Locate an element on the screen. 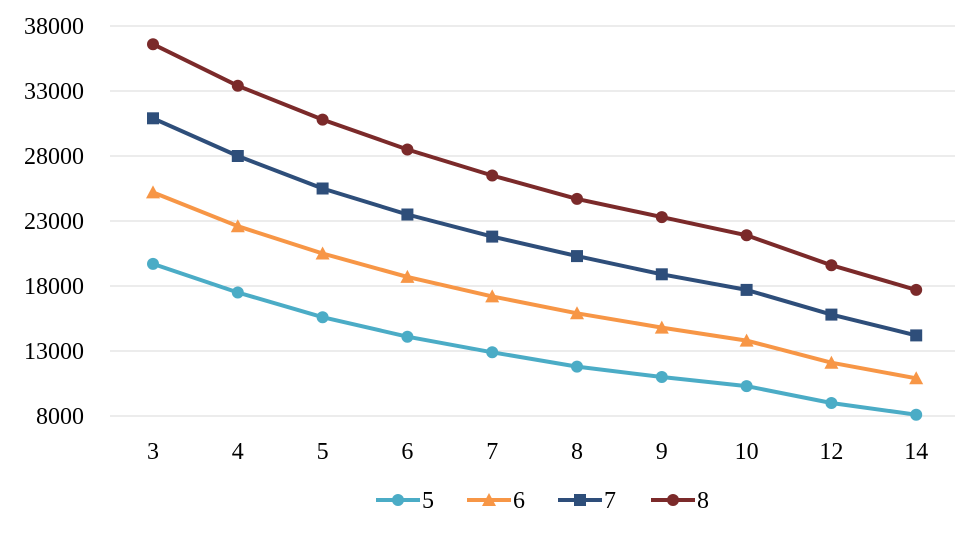  y-tick-label: 28000 is located at coordinates (54, 157).